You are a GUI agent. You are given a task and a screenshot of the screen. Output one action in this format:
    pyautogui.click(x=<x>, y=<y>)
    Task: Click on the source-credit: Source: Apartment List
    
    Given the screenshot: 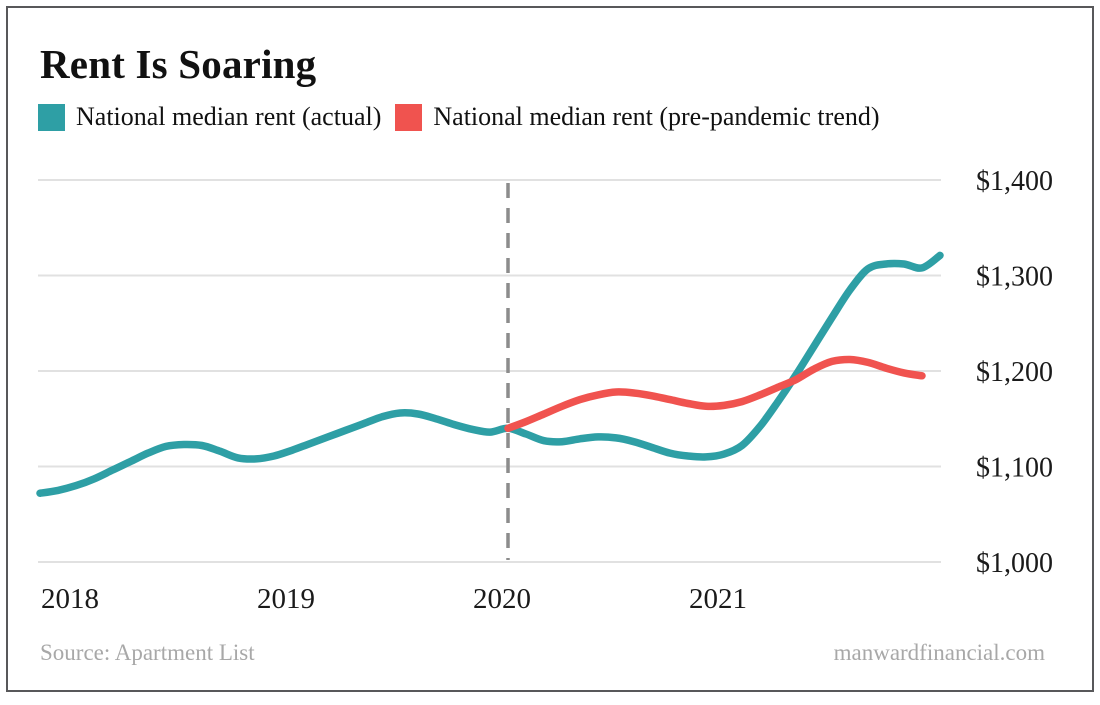 What is the action you would take?
    pyautogui.click(x=147, y=652)
    